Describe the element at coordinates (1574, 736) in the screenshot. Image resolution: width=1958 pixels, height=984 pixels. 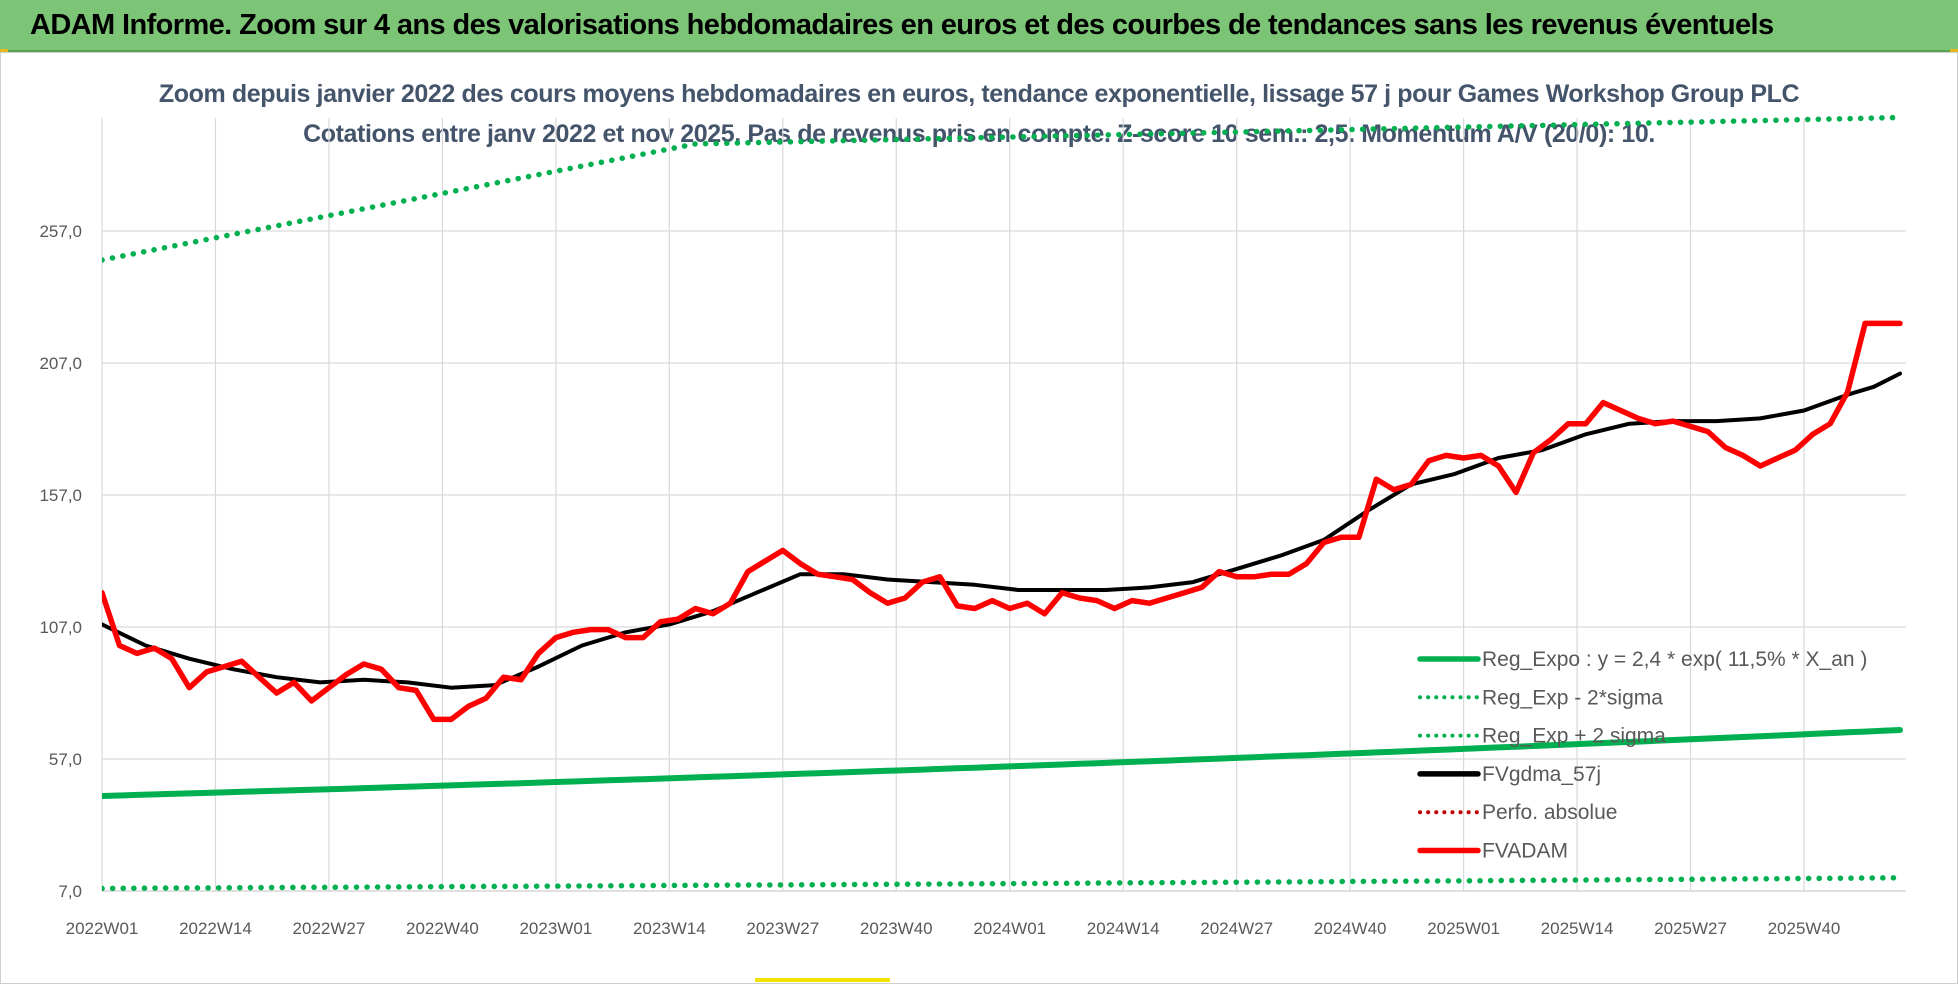
I see `legend-label: Reg_Exp + 2 sigma` at that location.